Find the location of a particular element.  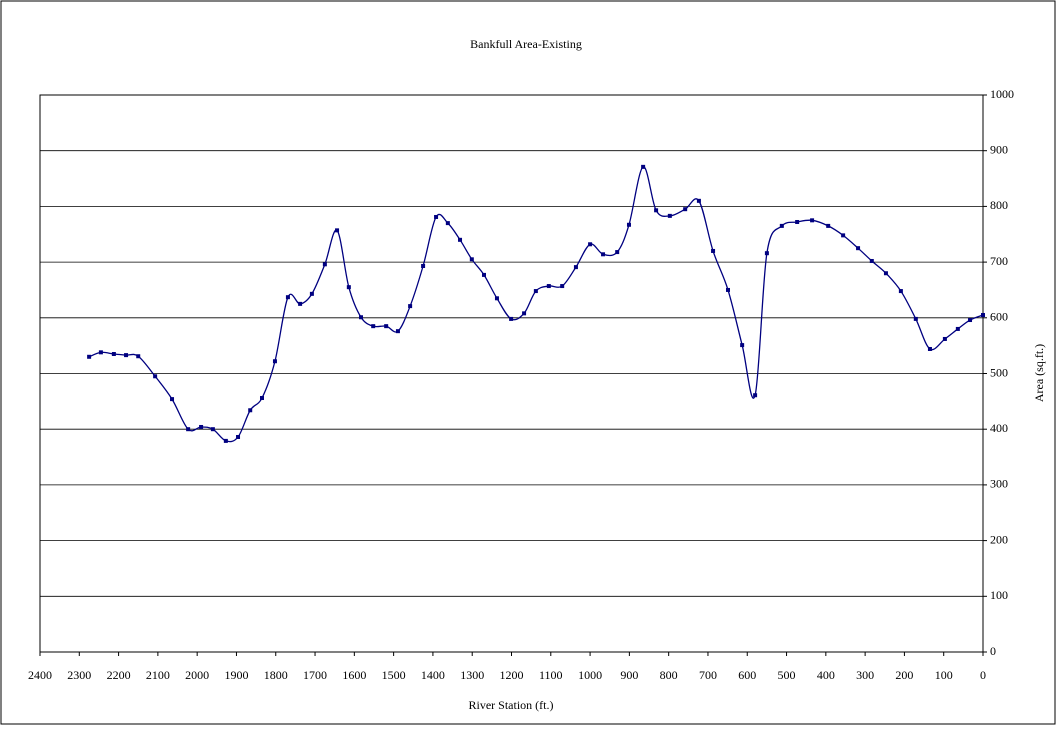

x-tick-label: 700 is located at coordinates (708, 675).